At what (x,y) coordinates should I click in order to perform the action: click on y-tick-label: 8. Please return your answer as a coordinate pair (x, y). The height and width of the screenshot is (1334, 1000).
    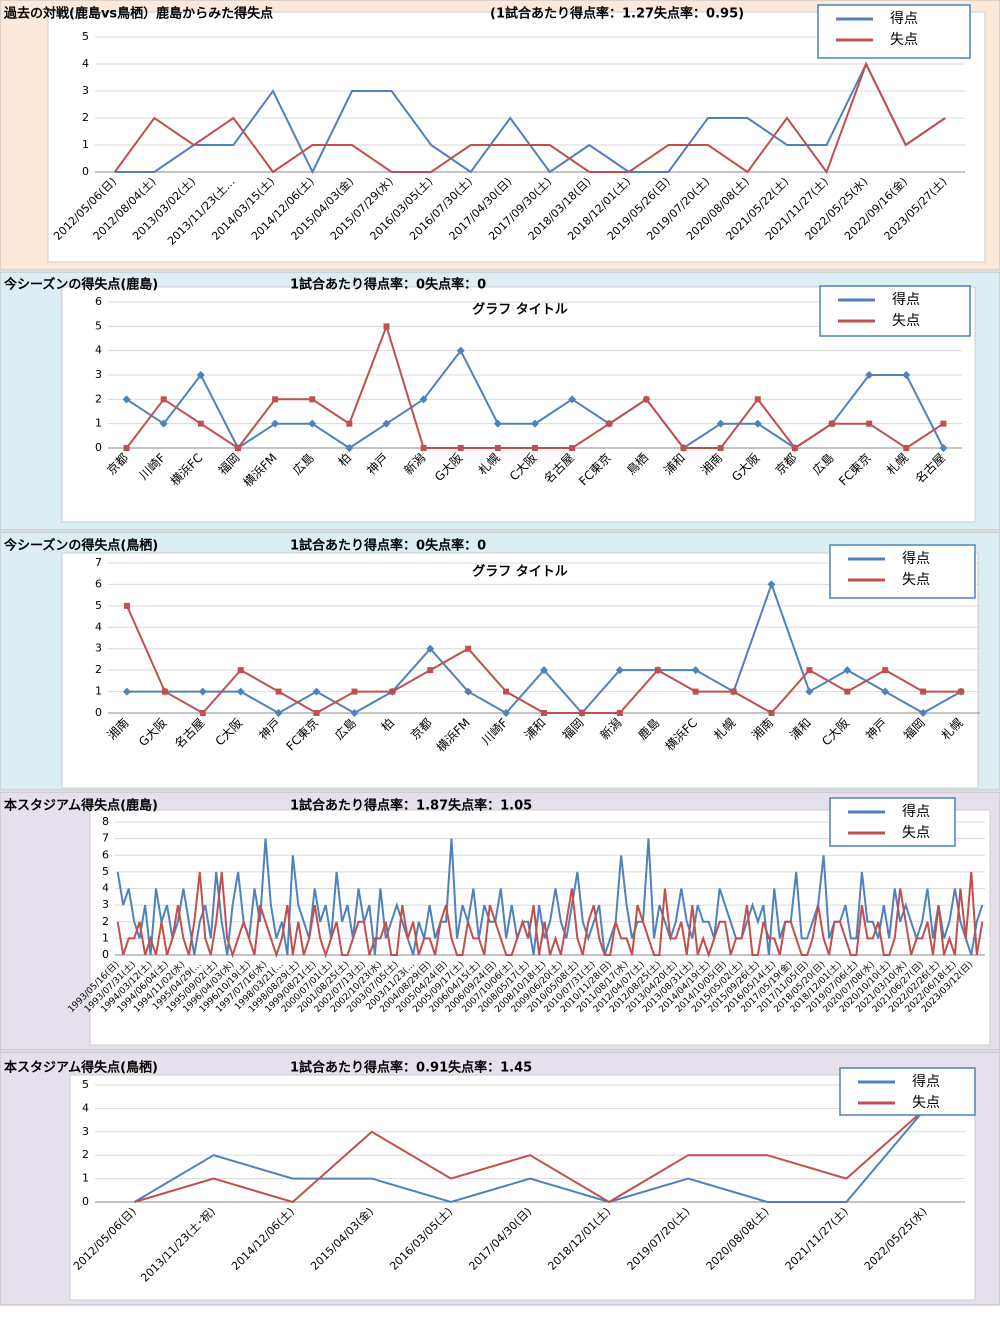
    Looking at the image, I should click on (105, 821).